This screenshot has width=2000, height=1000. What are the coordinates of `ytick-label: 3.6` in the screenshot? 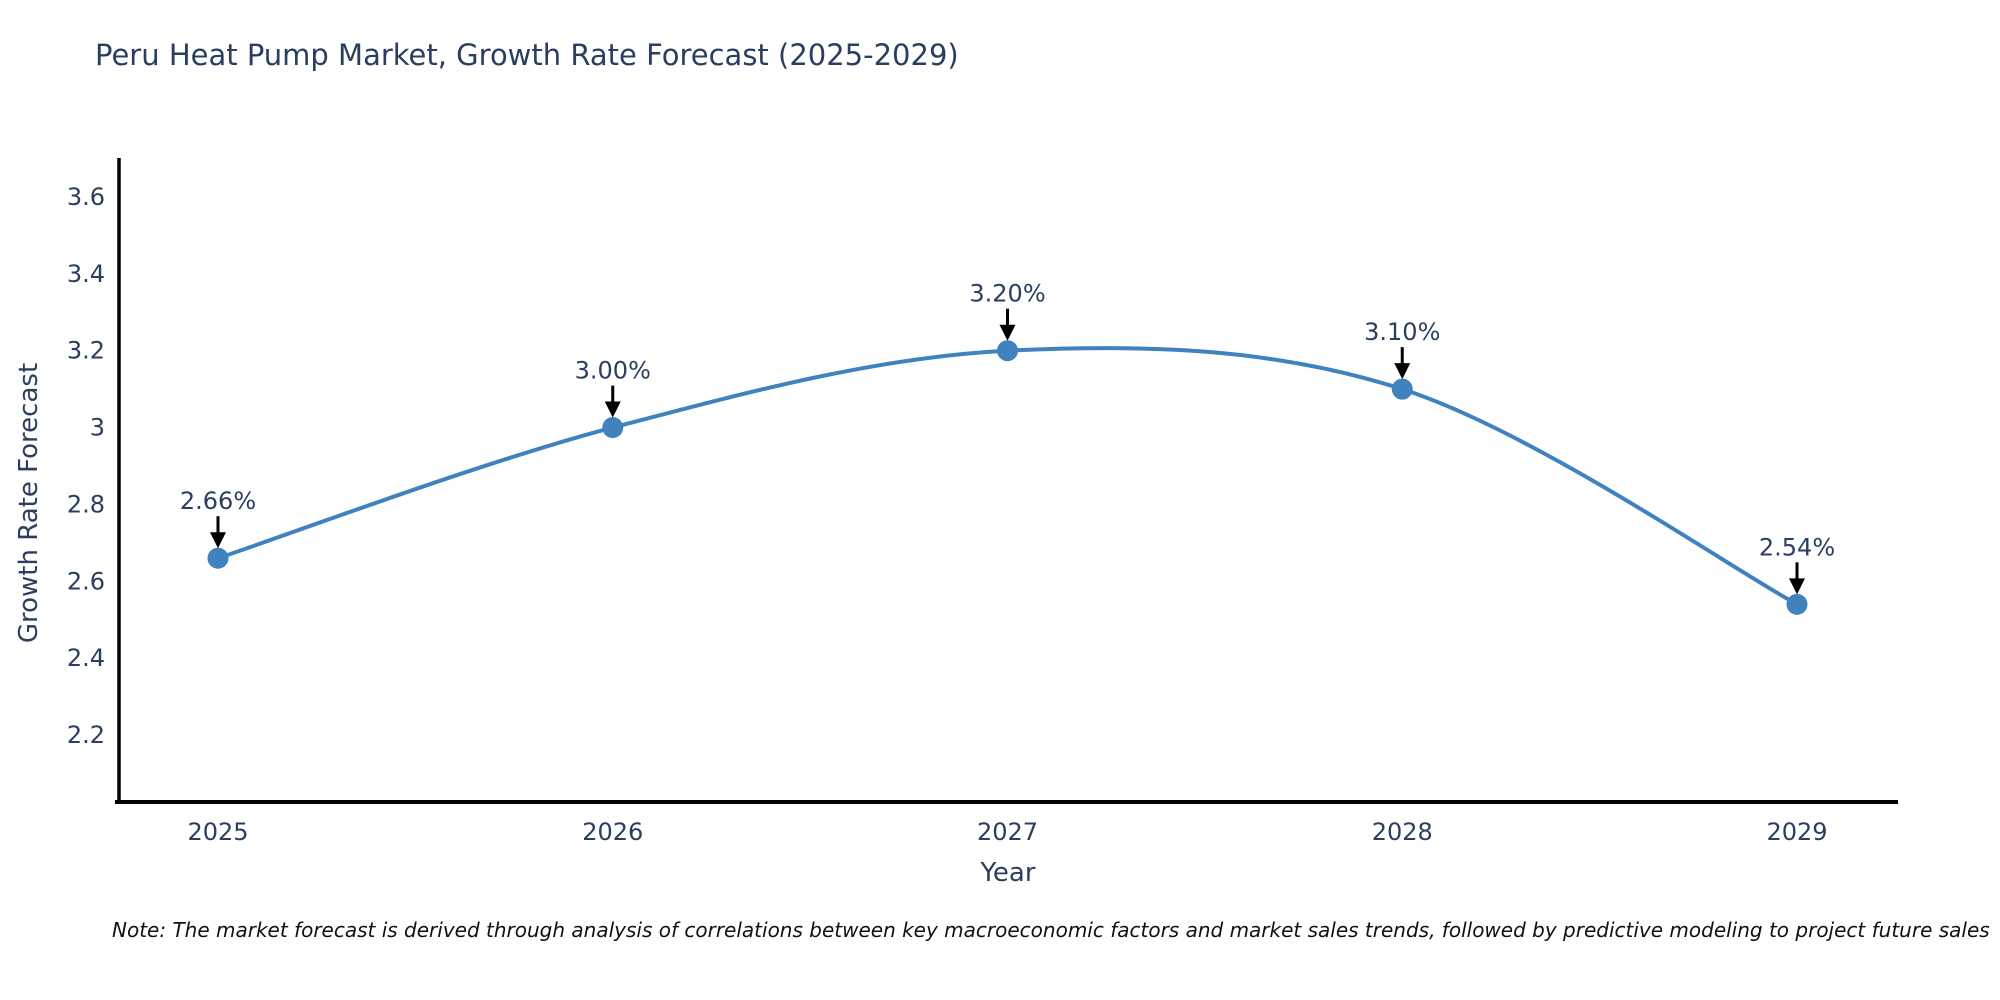 It's located at (86, 197).